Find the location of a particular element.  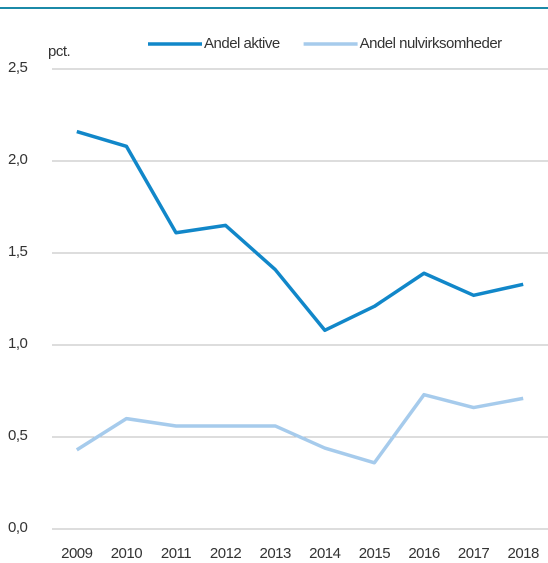

y-axis-label: pct. is located at coordinates (59, 51).